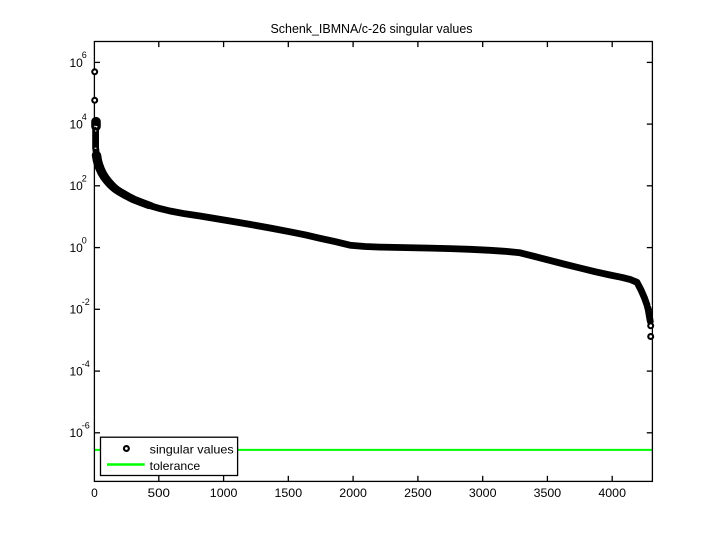 Image resolution: width=720 pixels, height=540 pixels. I want to click on svg-text: 2, so click(84, 179).